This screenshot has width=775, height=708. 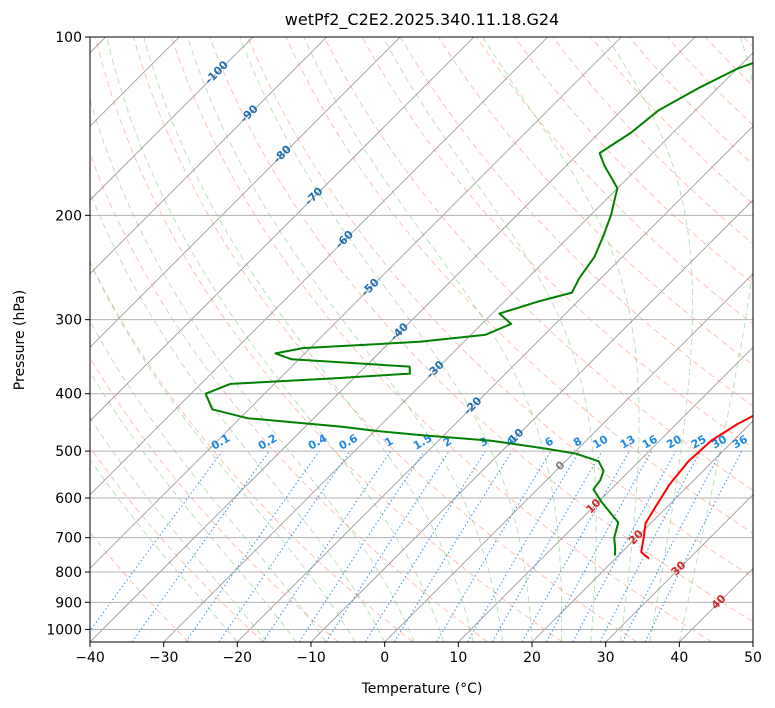 I want to click on x-tick-label: −30, so click(x=164, y=658).